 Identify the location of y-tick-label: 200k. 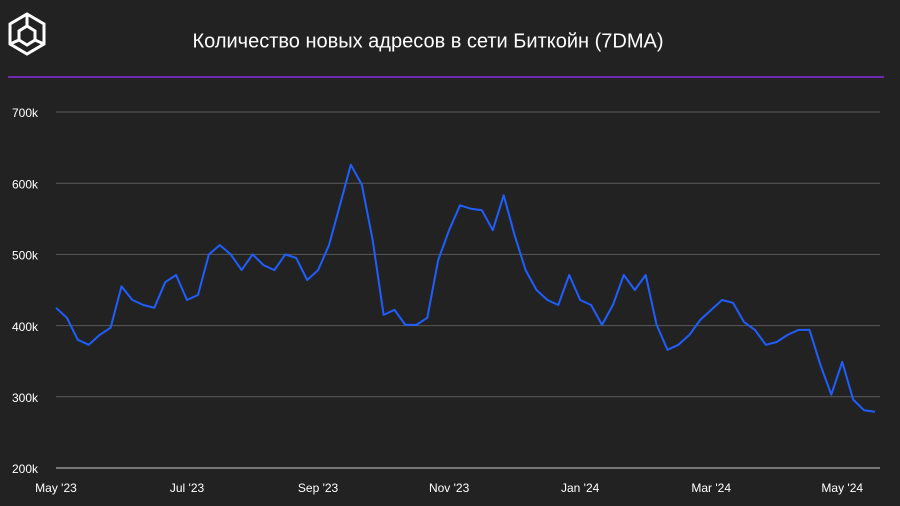
(25, 469).